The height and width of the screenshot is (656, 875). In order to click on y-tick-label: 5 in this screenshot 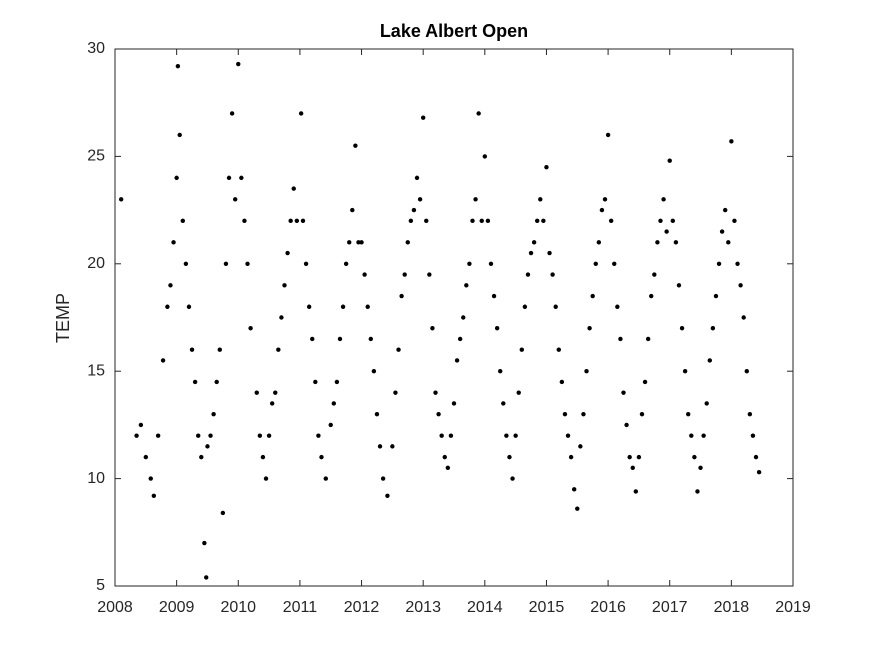, I will do `click(100, 585)`.